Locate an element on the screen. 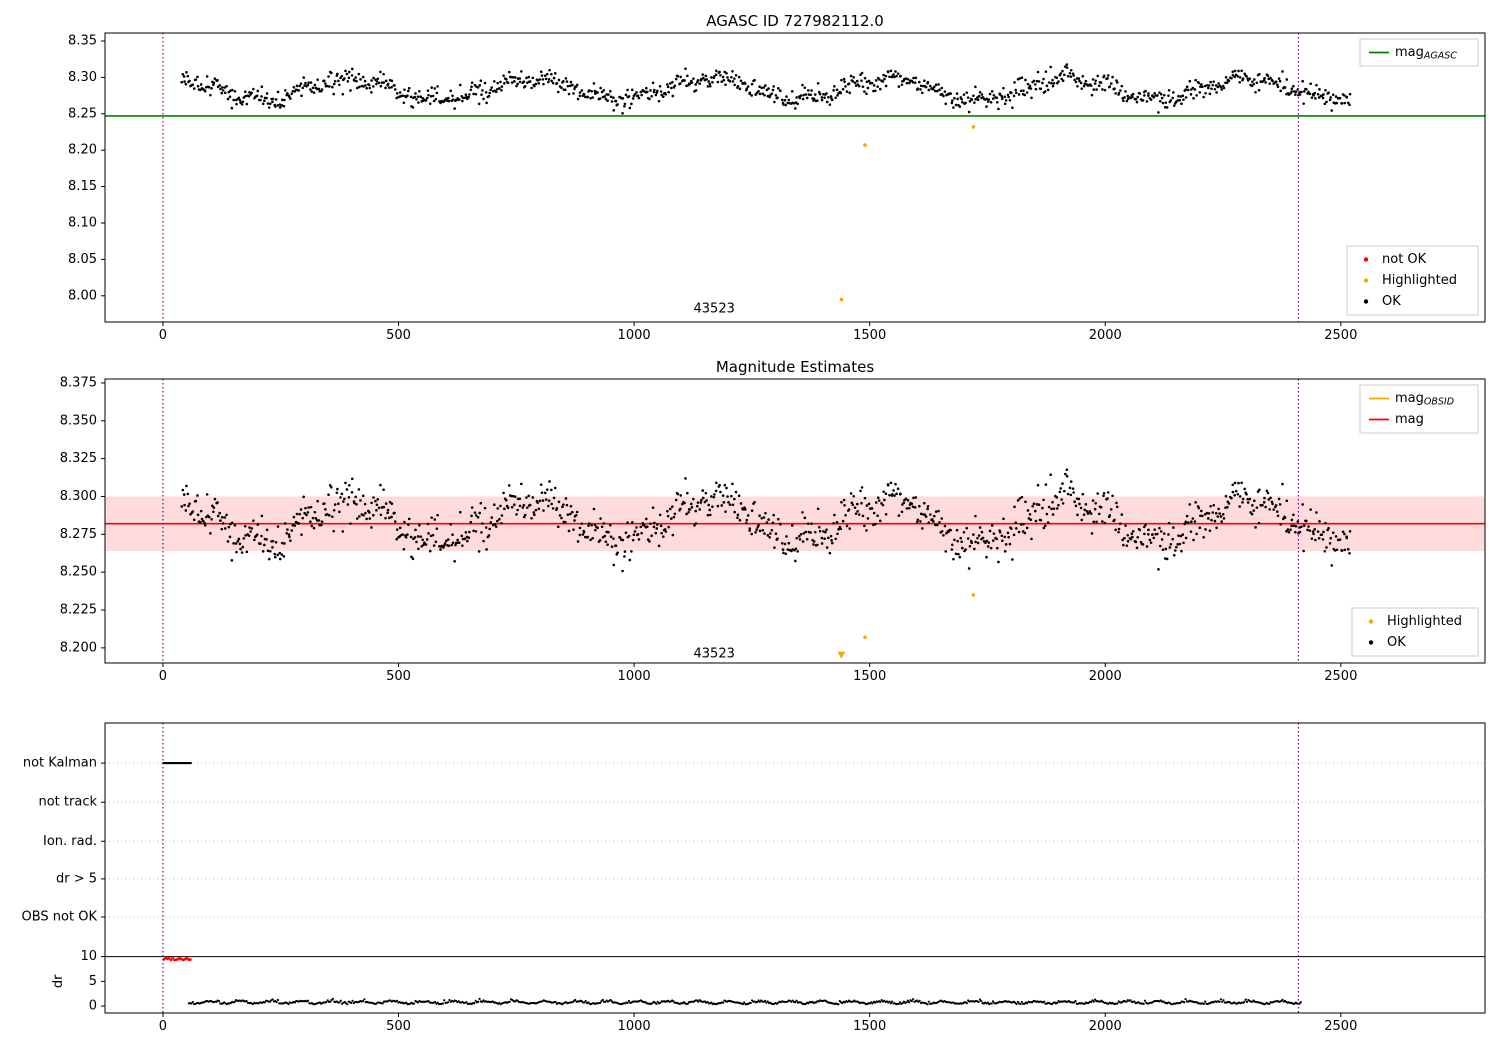 Image resolution: width=1500 pixels, height=1050 pixels. svg-text: 8.30 is located at coordinates (82, 77).